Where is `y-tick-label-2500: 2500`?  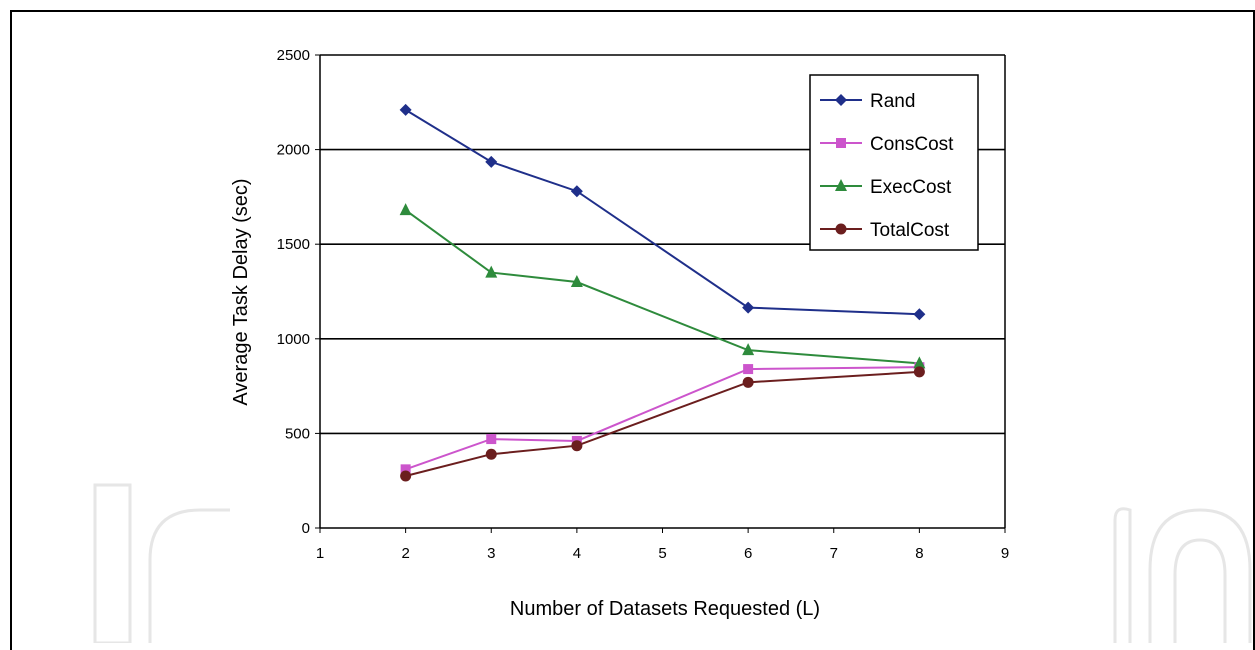
y-tick-label-2500: 2500 is located at coordinates (293, 55).